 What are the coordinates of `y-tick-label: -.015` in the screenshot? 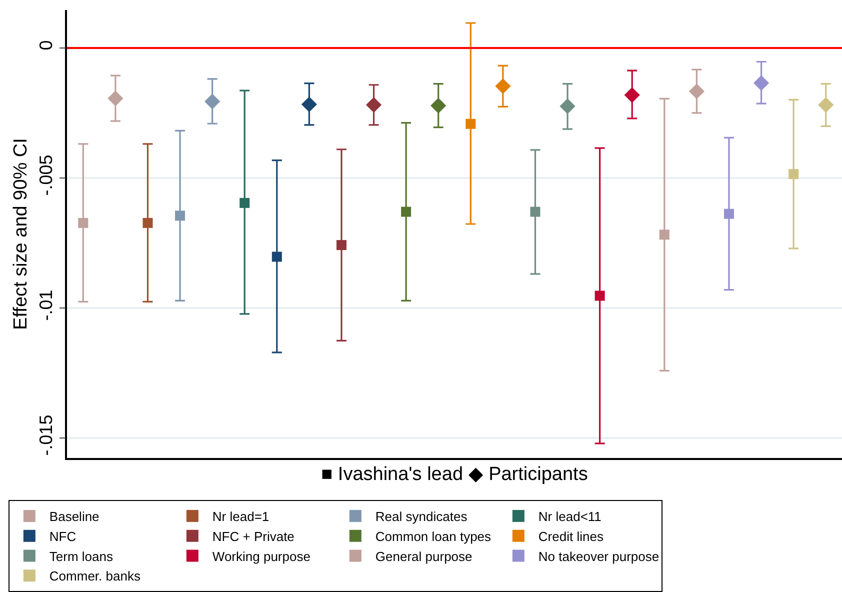 It's located at (46, 435).